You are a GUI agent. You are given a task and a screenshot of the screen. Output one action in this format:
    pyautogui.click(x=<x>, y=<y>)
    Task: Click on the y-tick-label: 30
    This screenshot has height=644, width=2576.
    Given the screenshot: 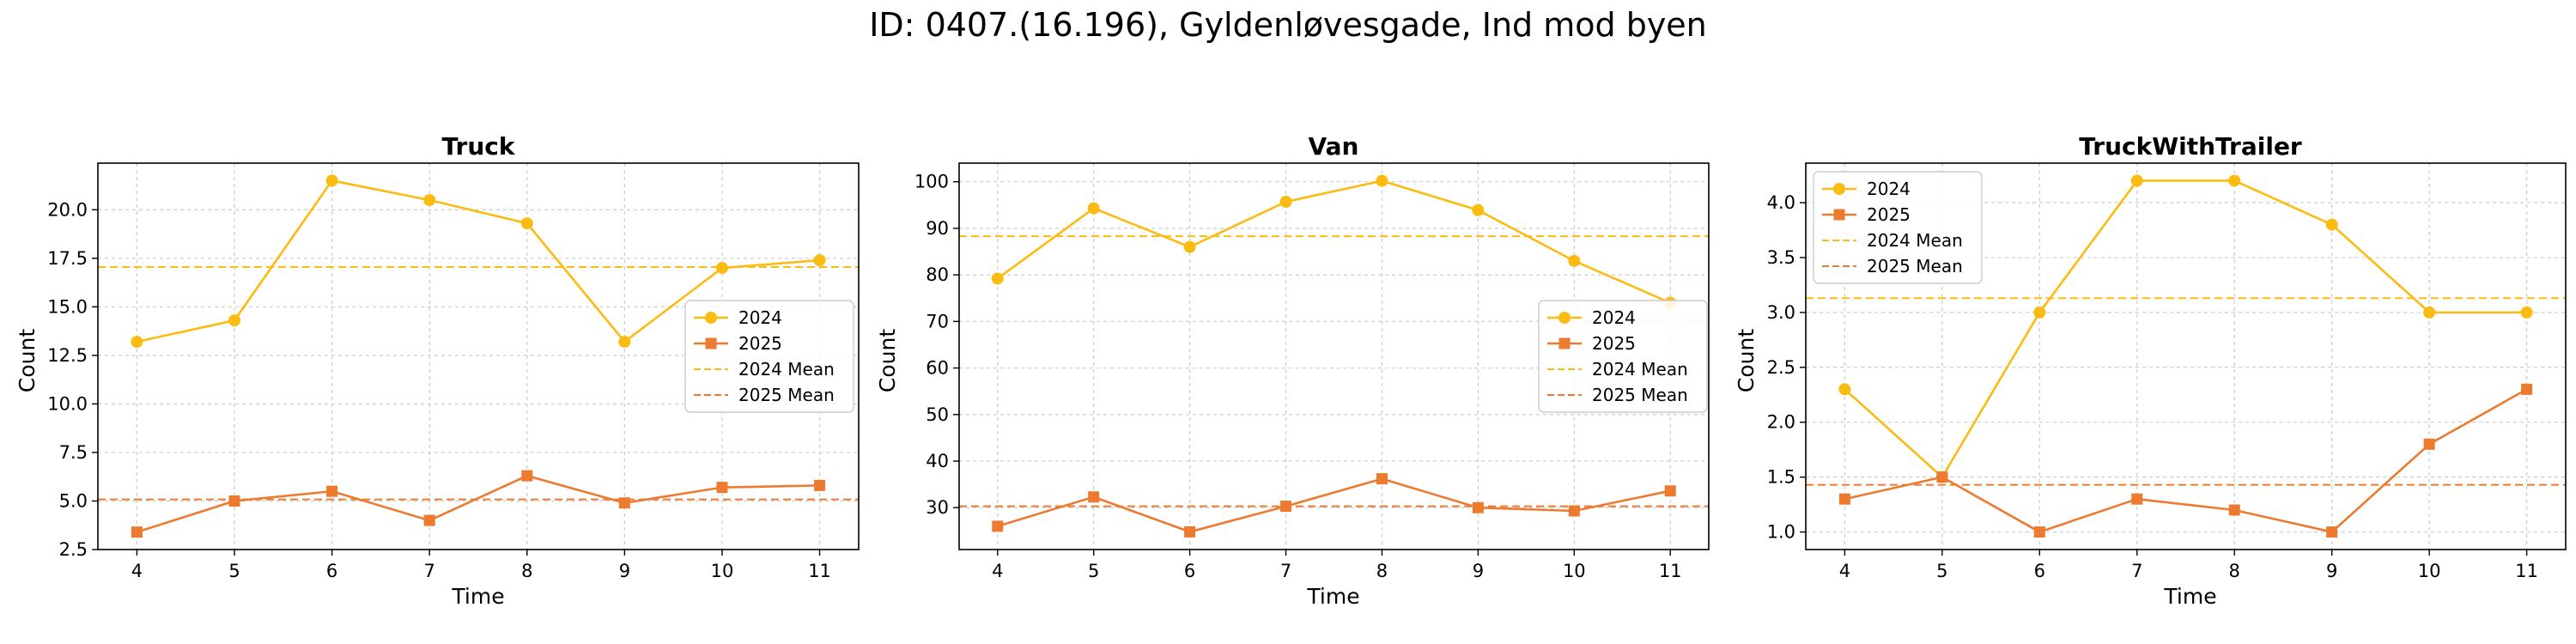 What is the action you would take?
    pyautogui.click(x=937, y=508)
    